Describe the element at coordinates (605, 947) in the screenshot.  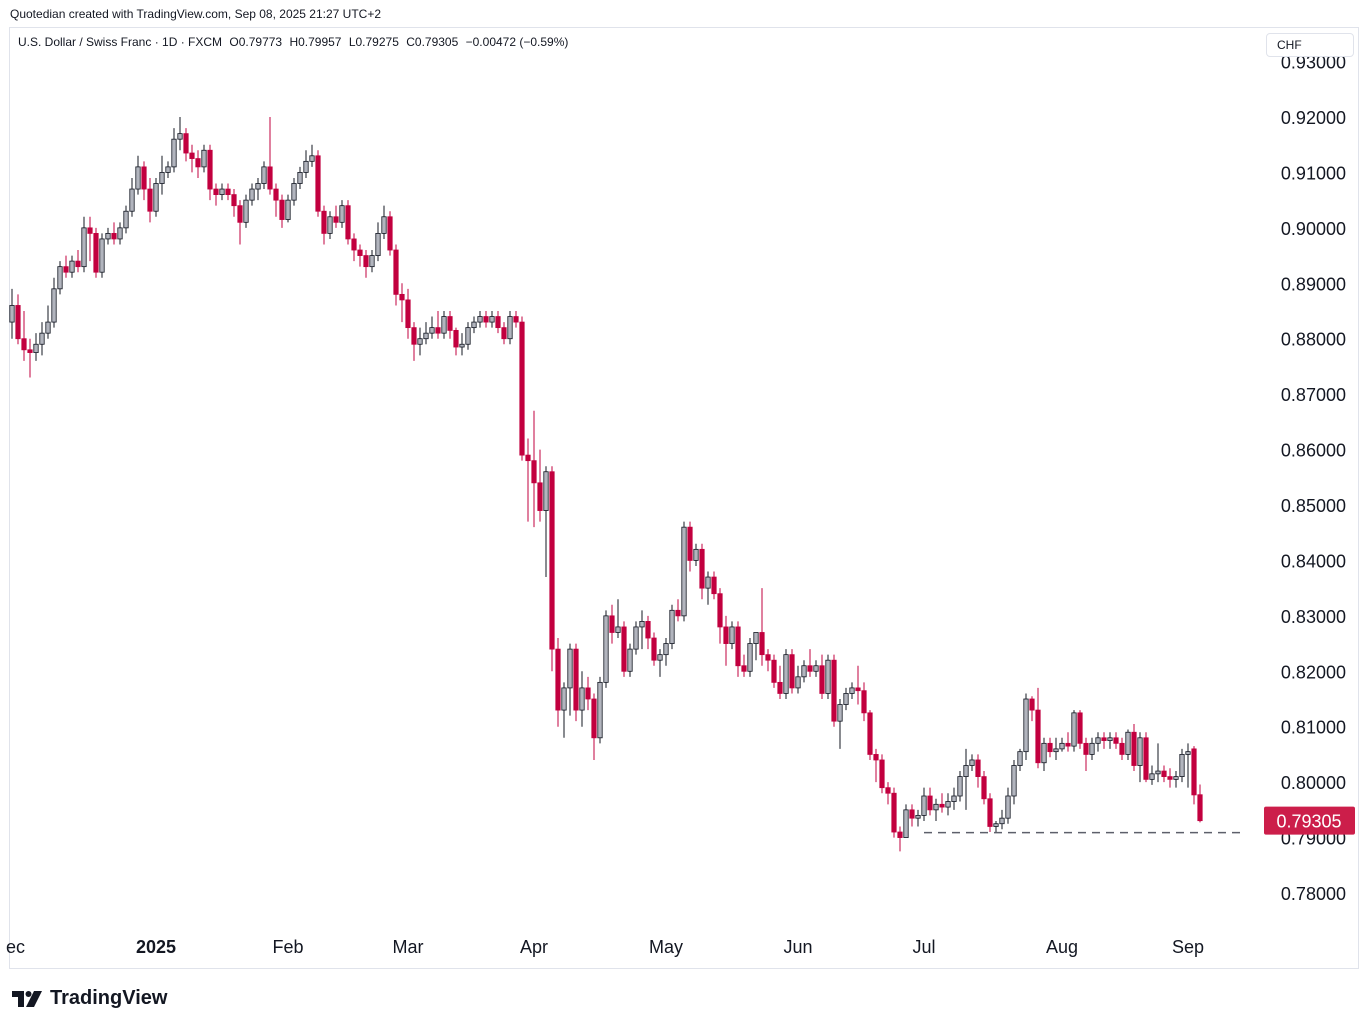
I see `time-axis: ec 2025 Feb Mar Apr May Jun Jul Aug Sep` at that location.